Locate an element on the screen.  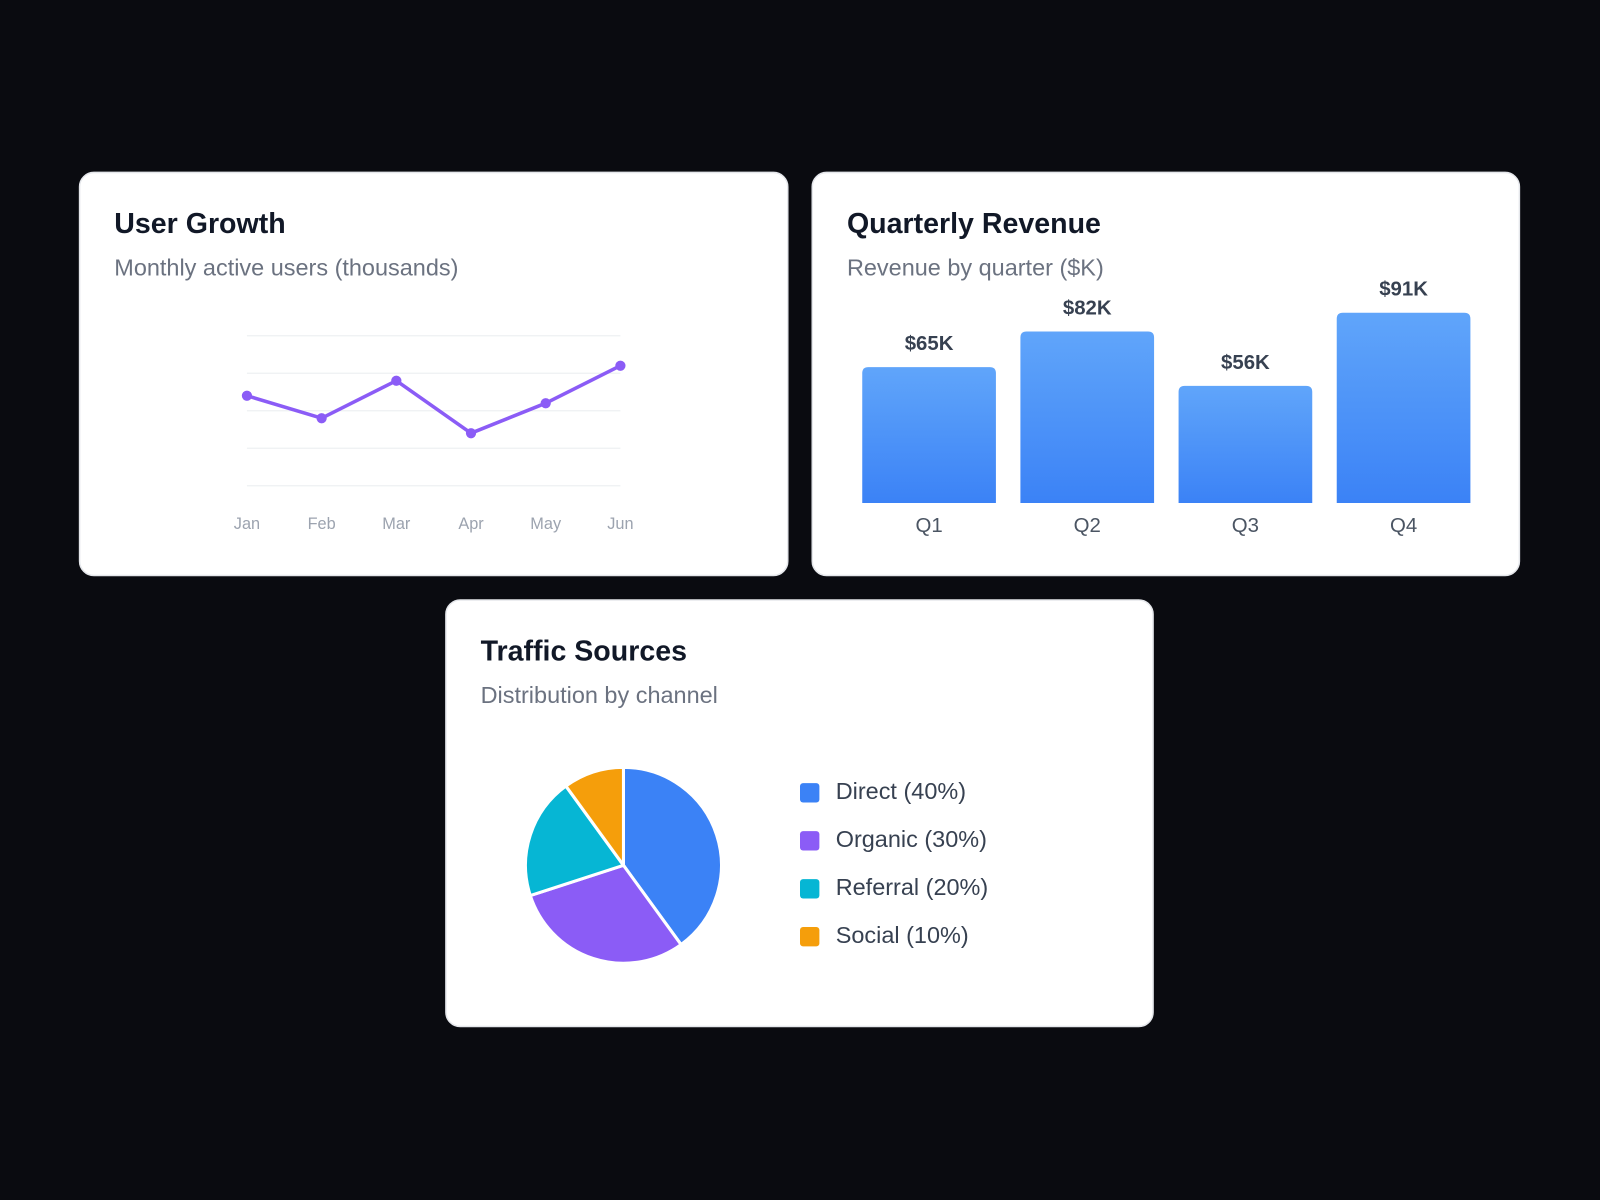
value-label: $56K is located at coordinates (1245, 363).